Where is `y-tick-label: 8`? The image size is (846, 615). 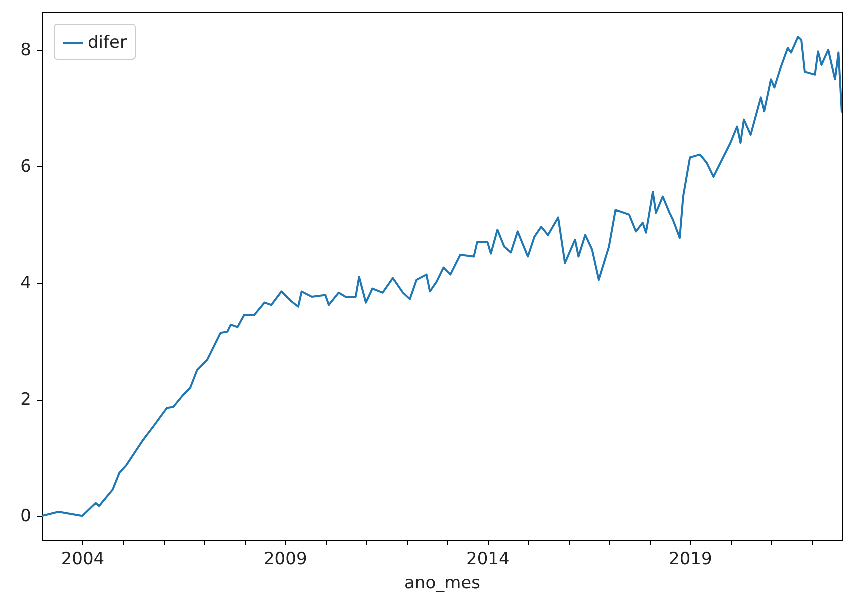
y-tick-label: 8 is located at coordinates (26, 50).